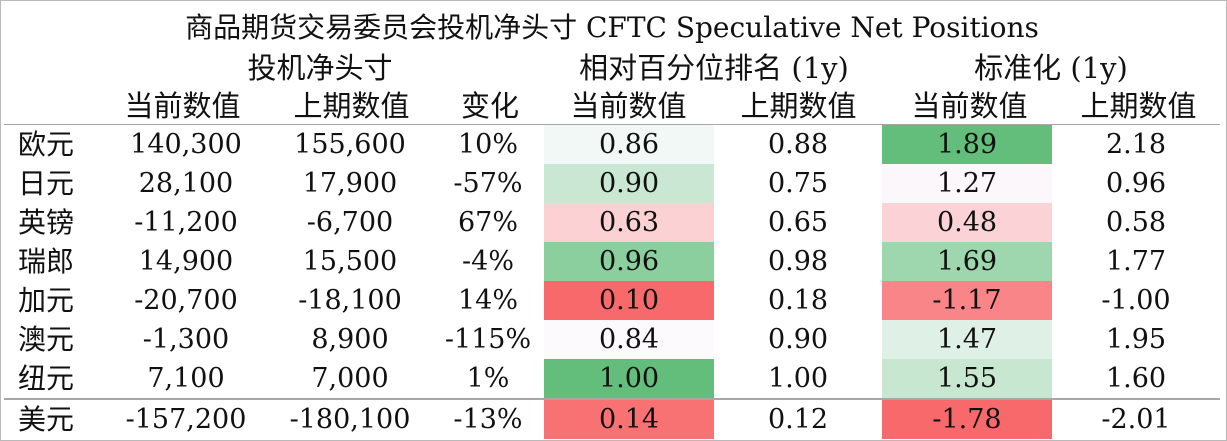  Describe the element at coordinates (350, 222) in the screenshot. I see `cell-net-previous: -6,700` at that location.